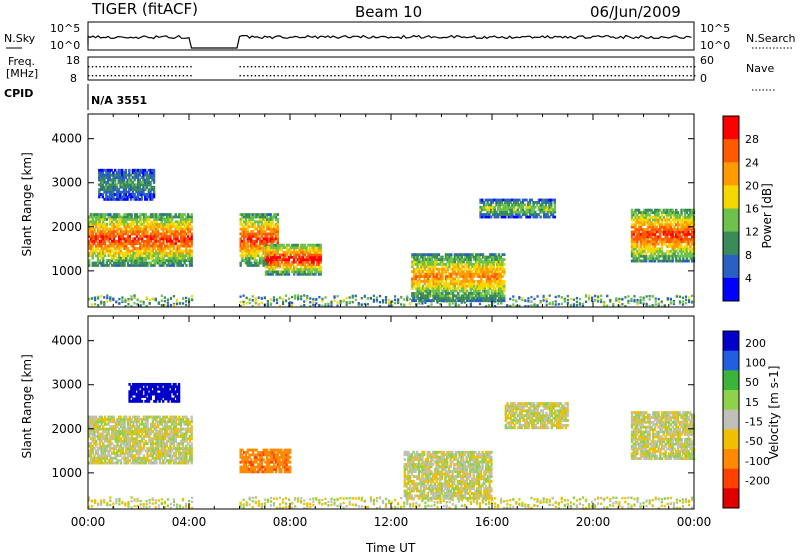 The height and width of the screenshot is (554, 800). What do you see at coordinates (703, 78) in the screenshot?
I see `freq-right-tick-bottom: 0` at bounding box center [703, 78].